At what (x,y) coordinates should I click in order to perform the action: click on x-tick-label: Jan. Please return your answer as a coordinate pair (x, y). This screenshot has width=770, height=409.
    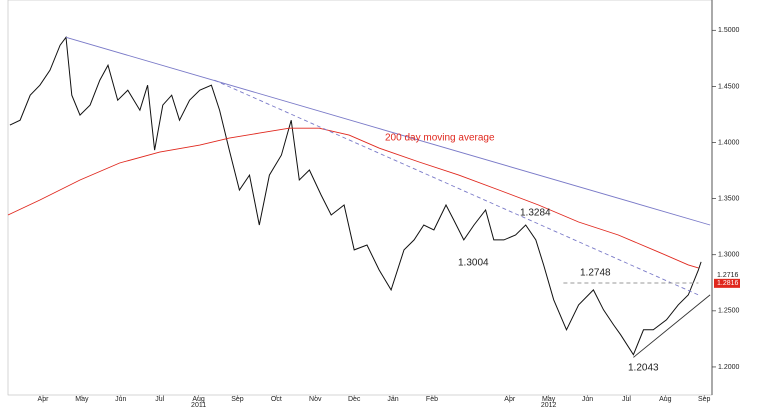
    Looking at the image, I should click on (392, 399).